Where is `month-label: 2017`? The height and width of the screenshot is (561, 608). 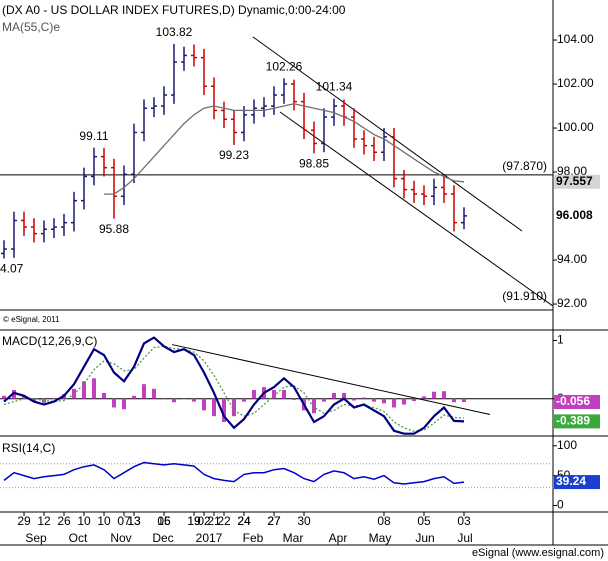 month-label: 2017 is located at coordinates (209, 538).